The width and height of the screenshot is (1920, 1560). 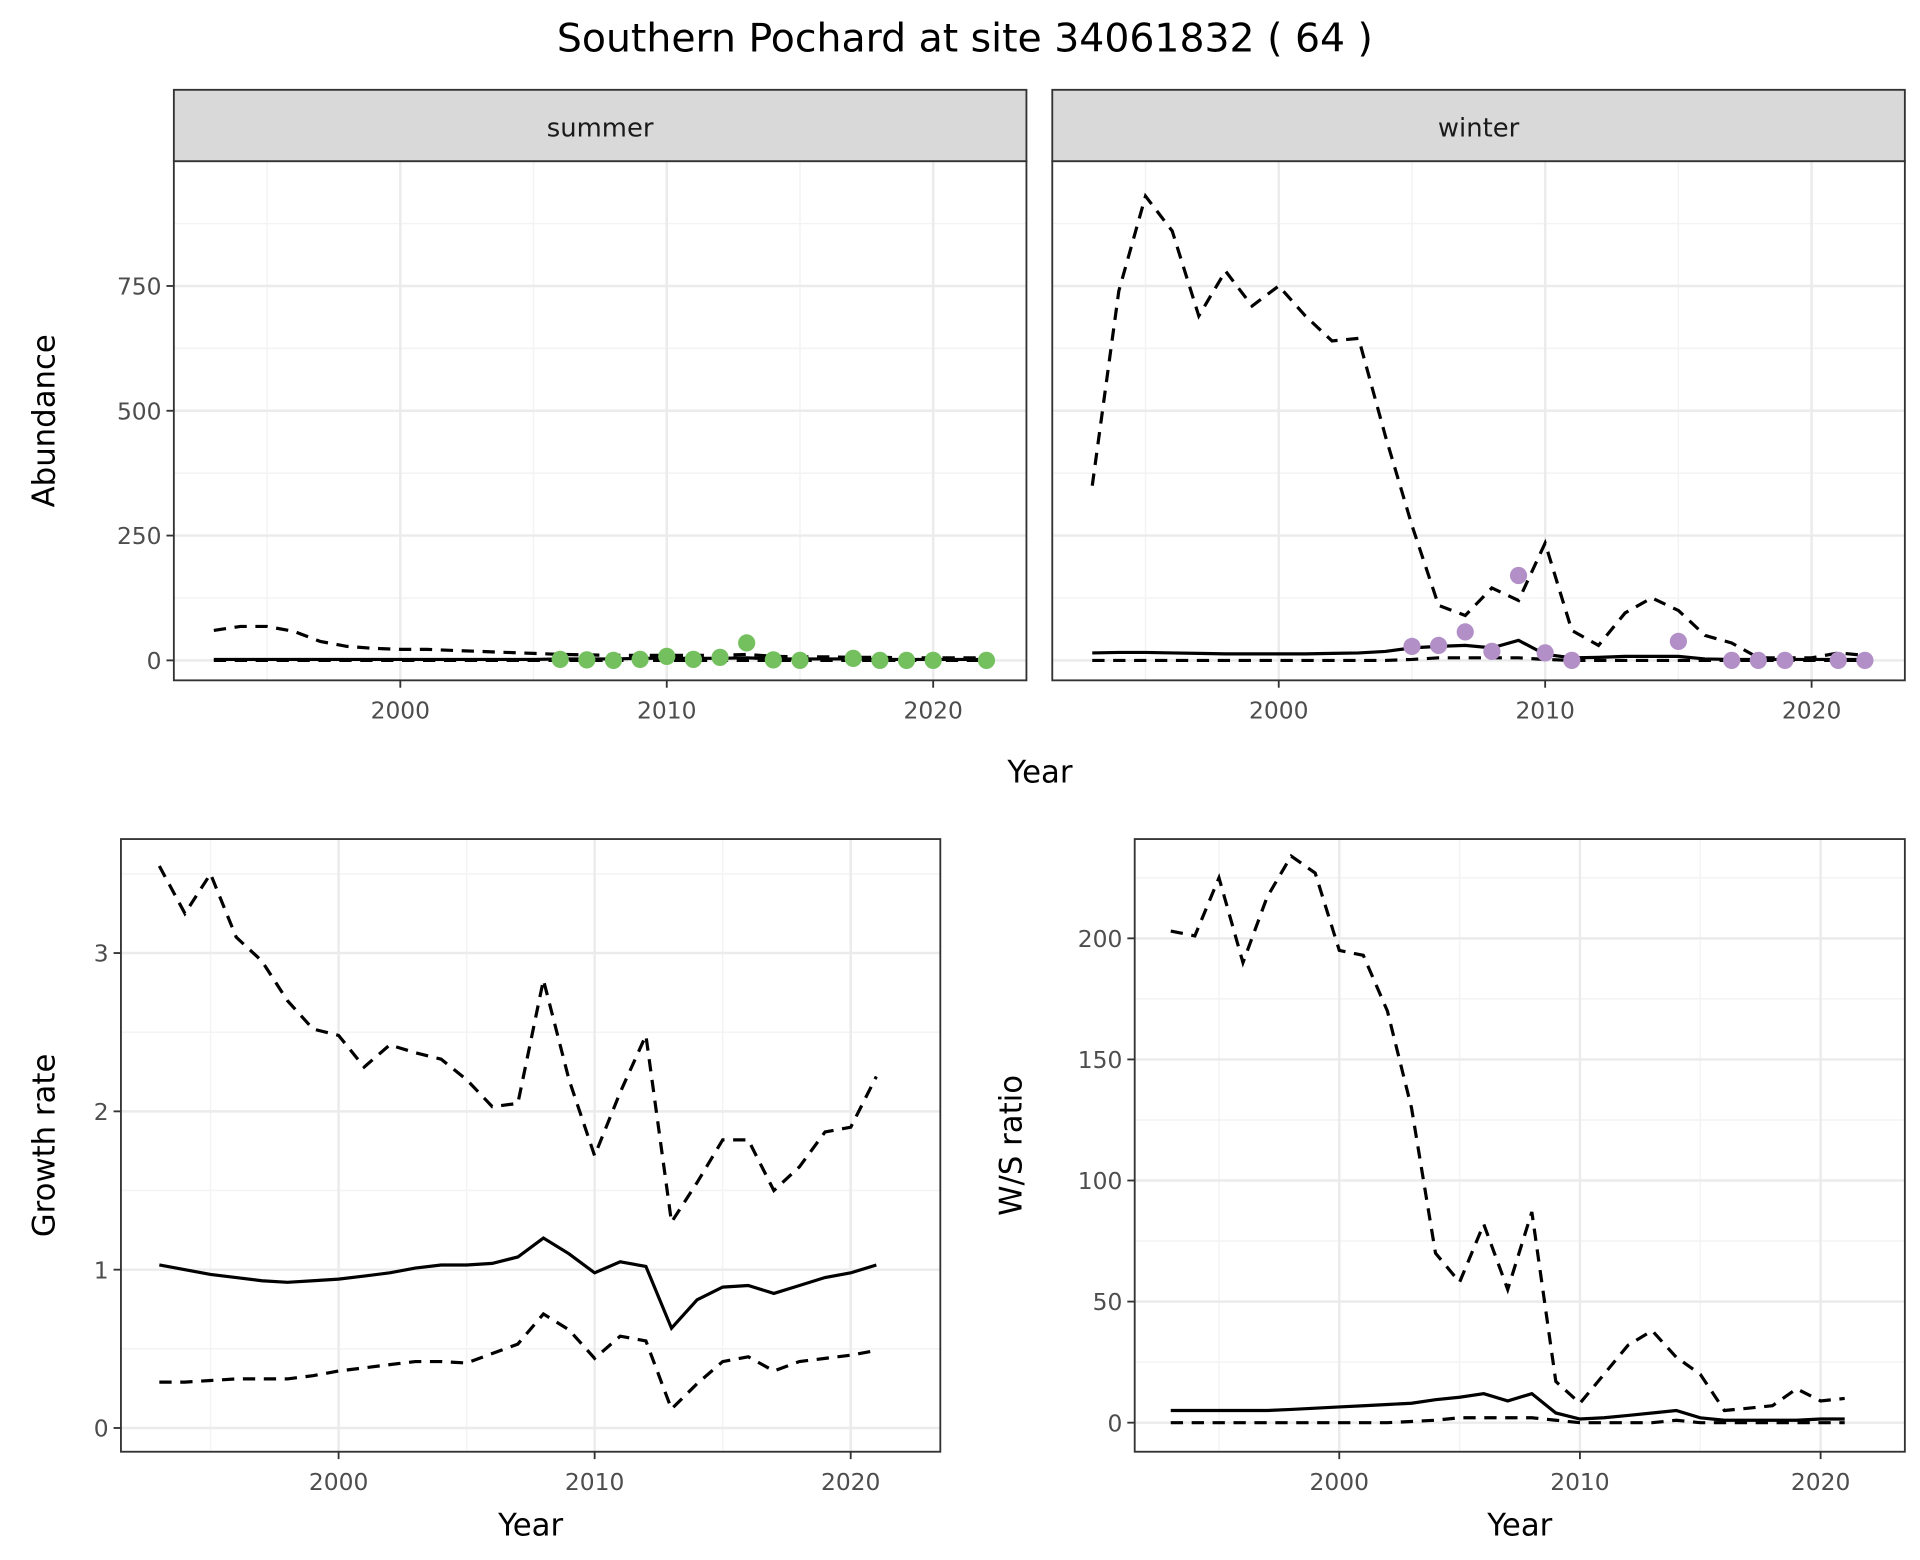 What do you see at coordinates (600, 129) in the screenshot?
I see `facet-label: summer` at bounding box center [600, 129].